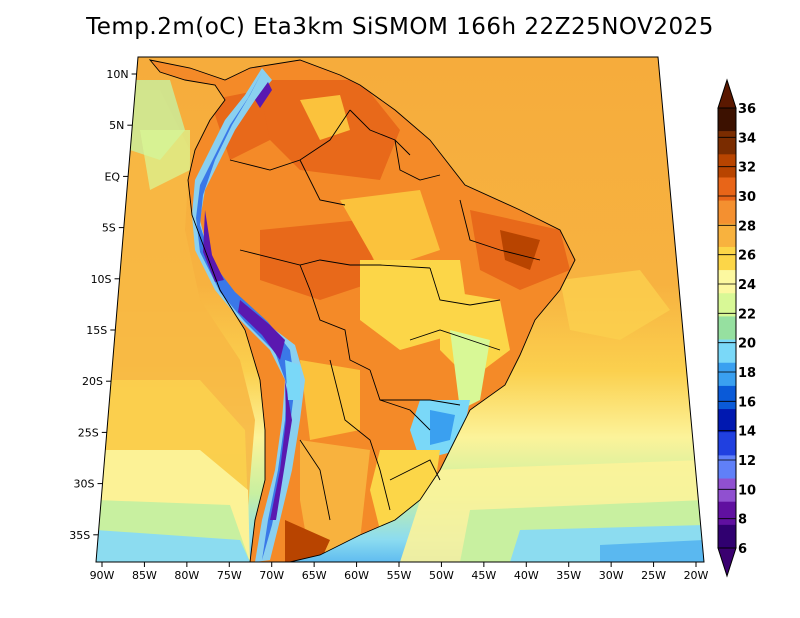  What do you see at coordinates (314, 575) in the screenshot?
I see `lon-label: 65W` at bounding box center [314, 575].